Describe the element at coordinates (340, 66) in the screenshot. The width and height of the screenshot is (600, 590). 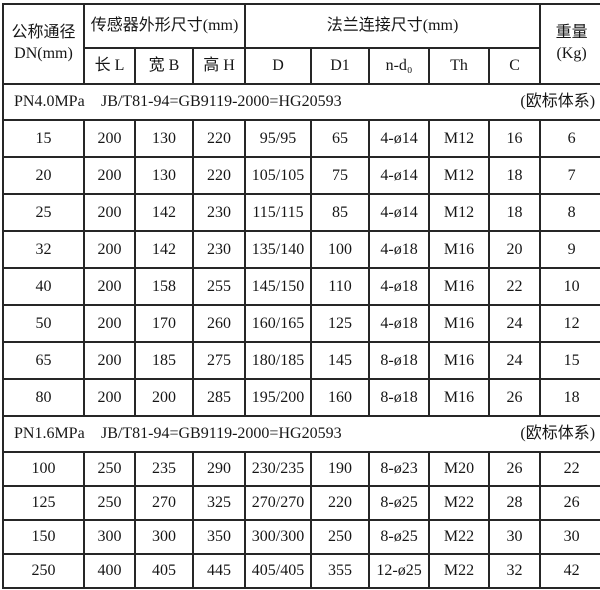
I see `header-d1: D1` at that location.